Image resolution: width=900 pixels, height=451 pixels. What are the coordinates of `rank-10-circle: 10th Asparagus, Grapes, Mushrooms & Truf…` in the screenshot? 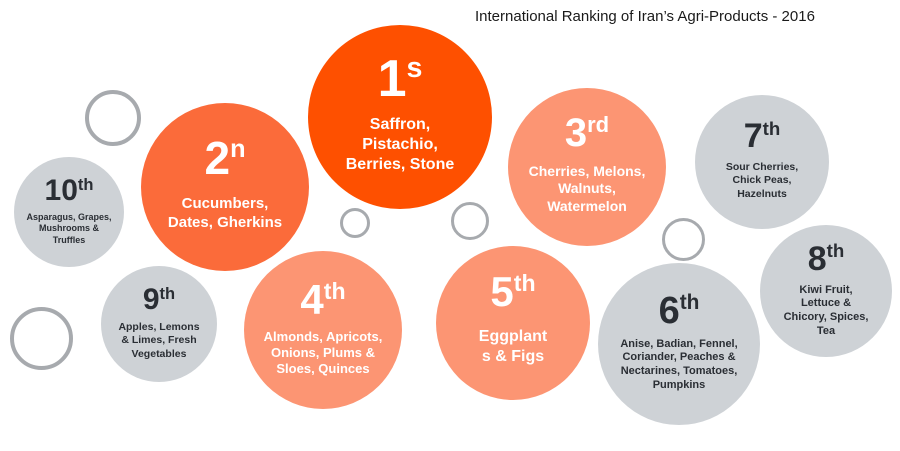 It's located at (69, 212).